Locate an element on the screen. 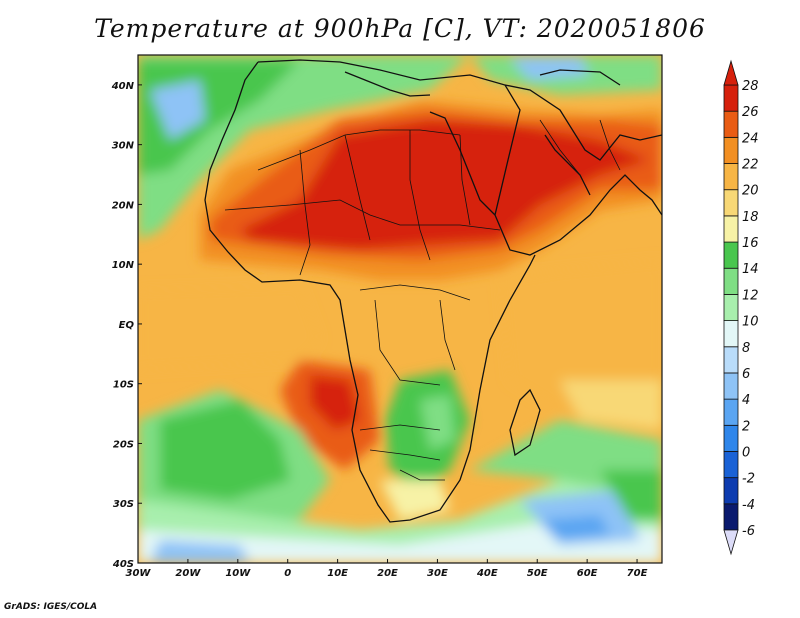 The width and height of the screenshot is (800, 618). x-tick-label: 70E is located at coordinates (637, 573).